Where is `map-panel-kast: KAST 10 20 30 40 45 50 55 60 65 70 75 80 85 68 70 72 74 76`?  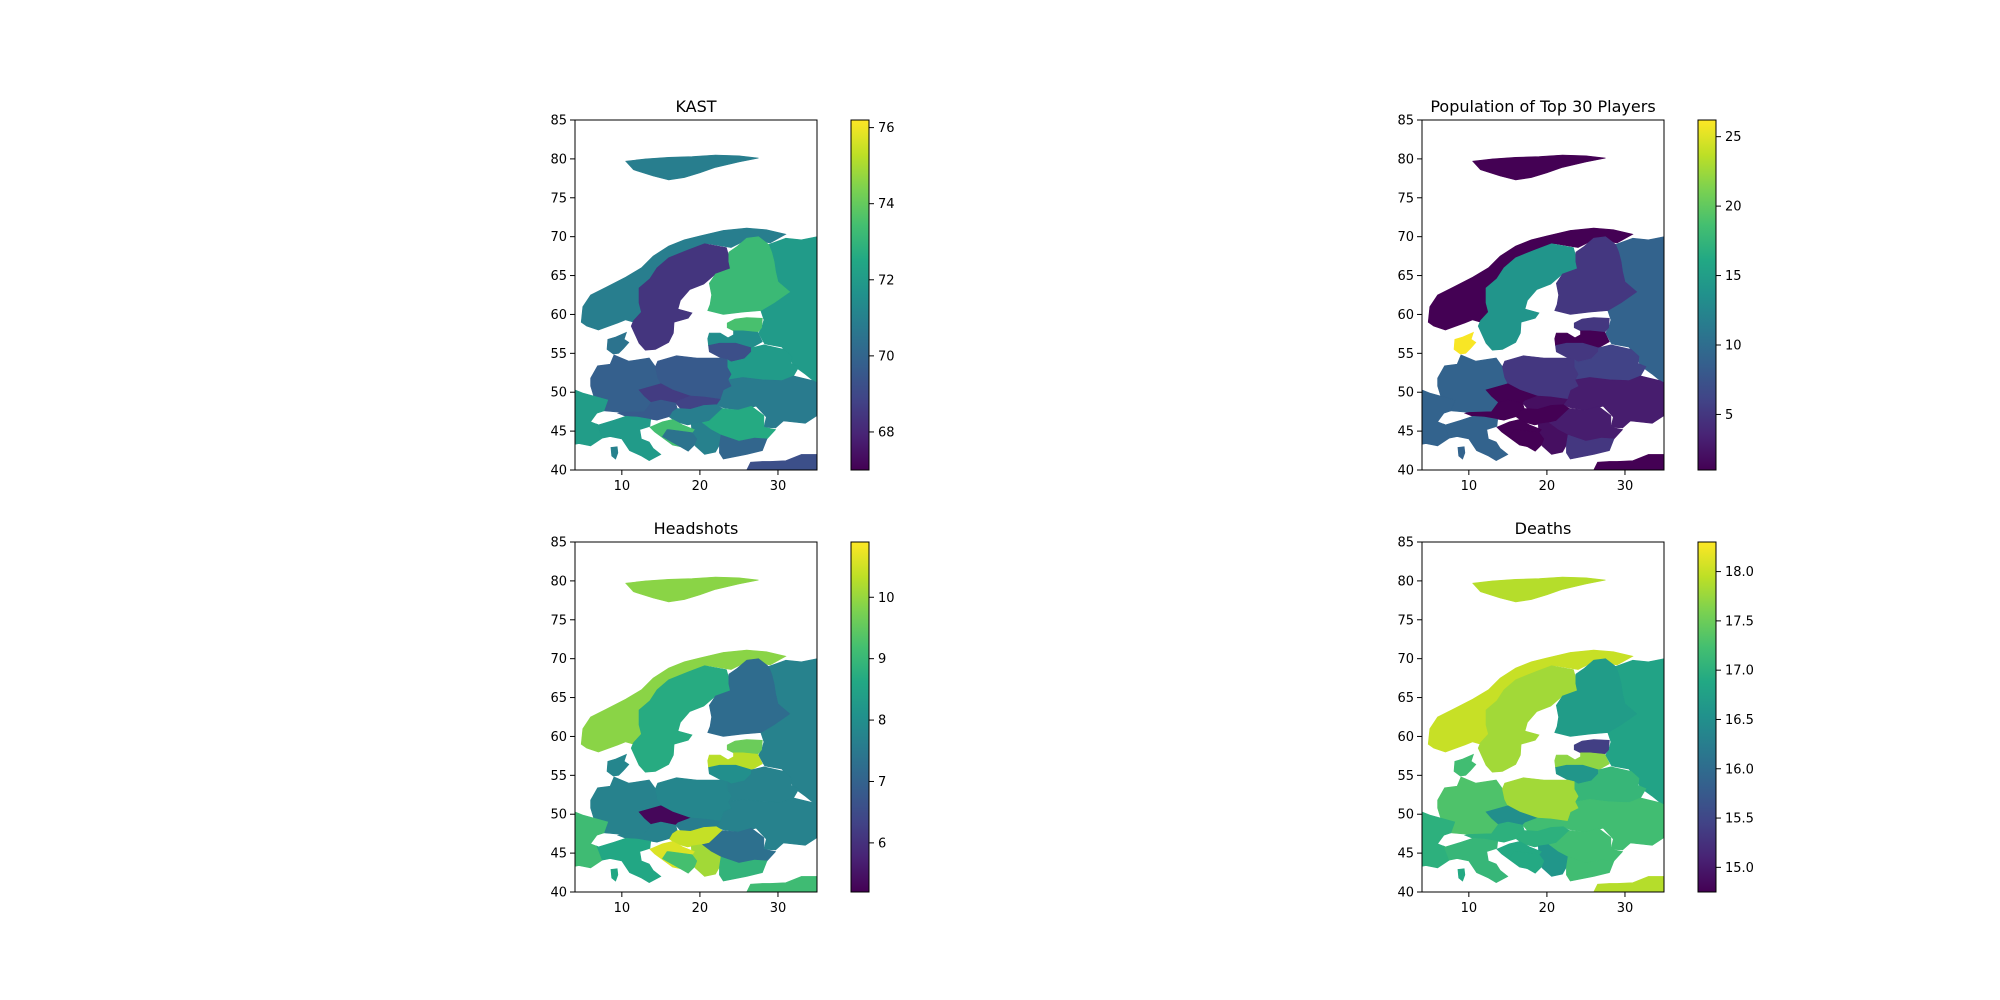
map-panel-kast: KAST 10 20 30 40 45 50 55 60 65 70 75 80 85 68 70 72 74 76 is located at coordinates (722, 295).